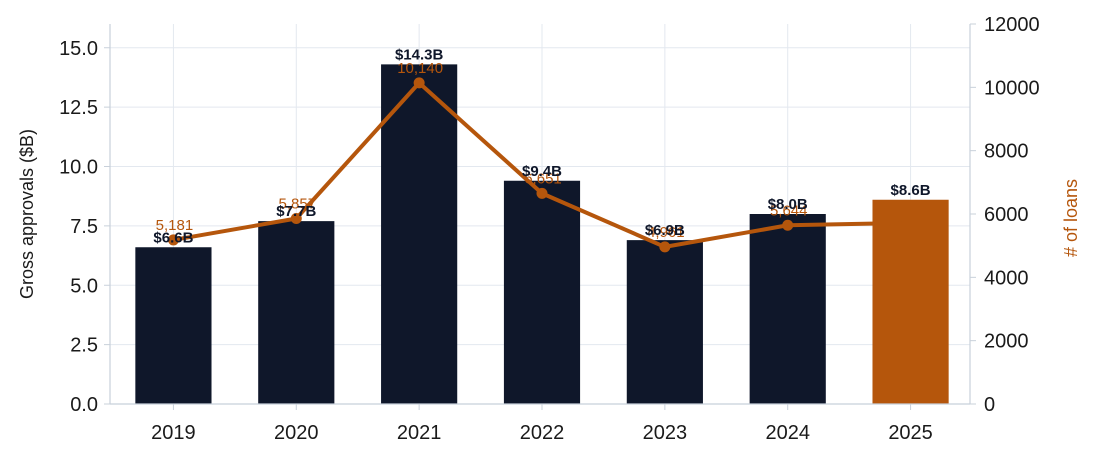 The image size is (1099, 459). What do you see at coordinates (419, 54) in the screenshot?
I see `bar-value-label: $14.3B` at bounding box center [419, 54].